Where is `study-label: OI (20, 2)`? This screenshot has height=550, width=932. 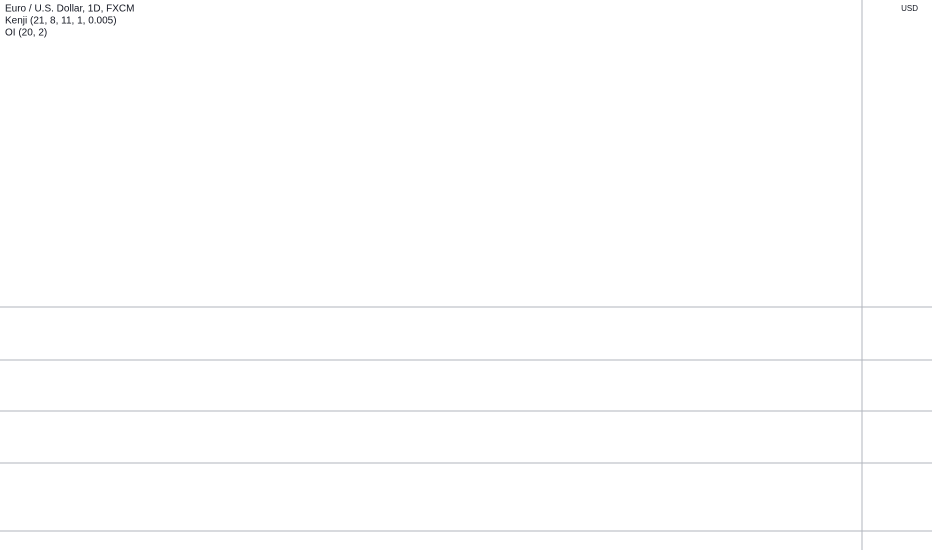
study-label: OI (20, 2) is located at coordinates (26, 33).